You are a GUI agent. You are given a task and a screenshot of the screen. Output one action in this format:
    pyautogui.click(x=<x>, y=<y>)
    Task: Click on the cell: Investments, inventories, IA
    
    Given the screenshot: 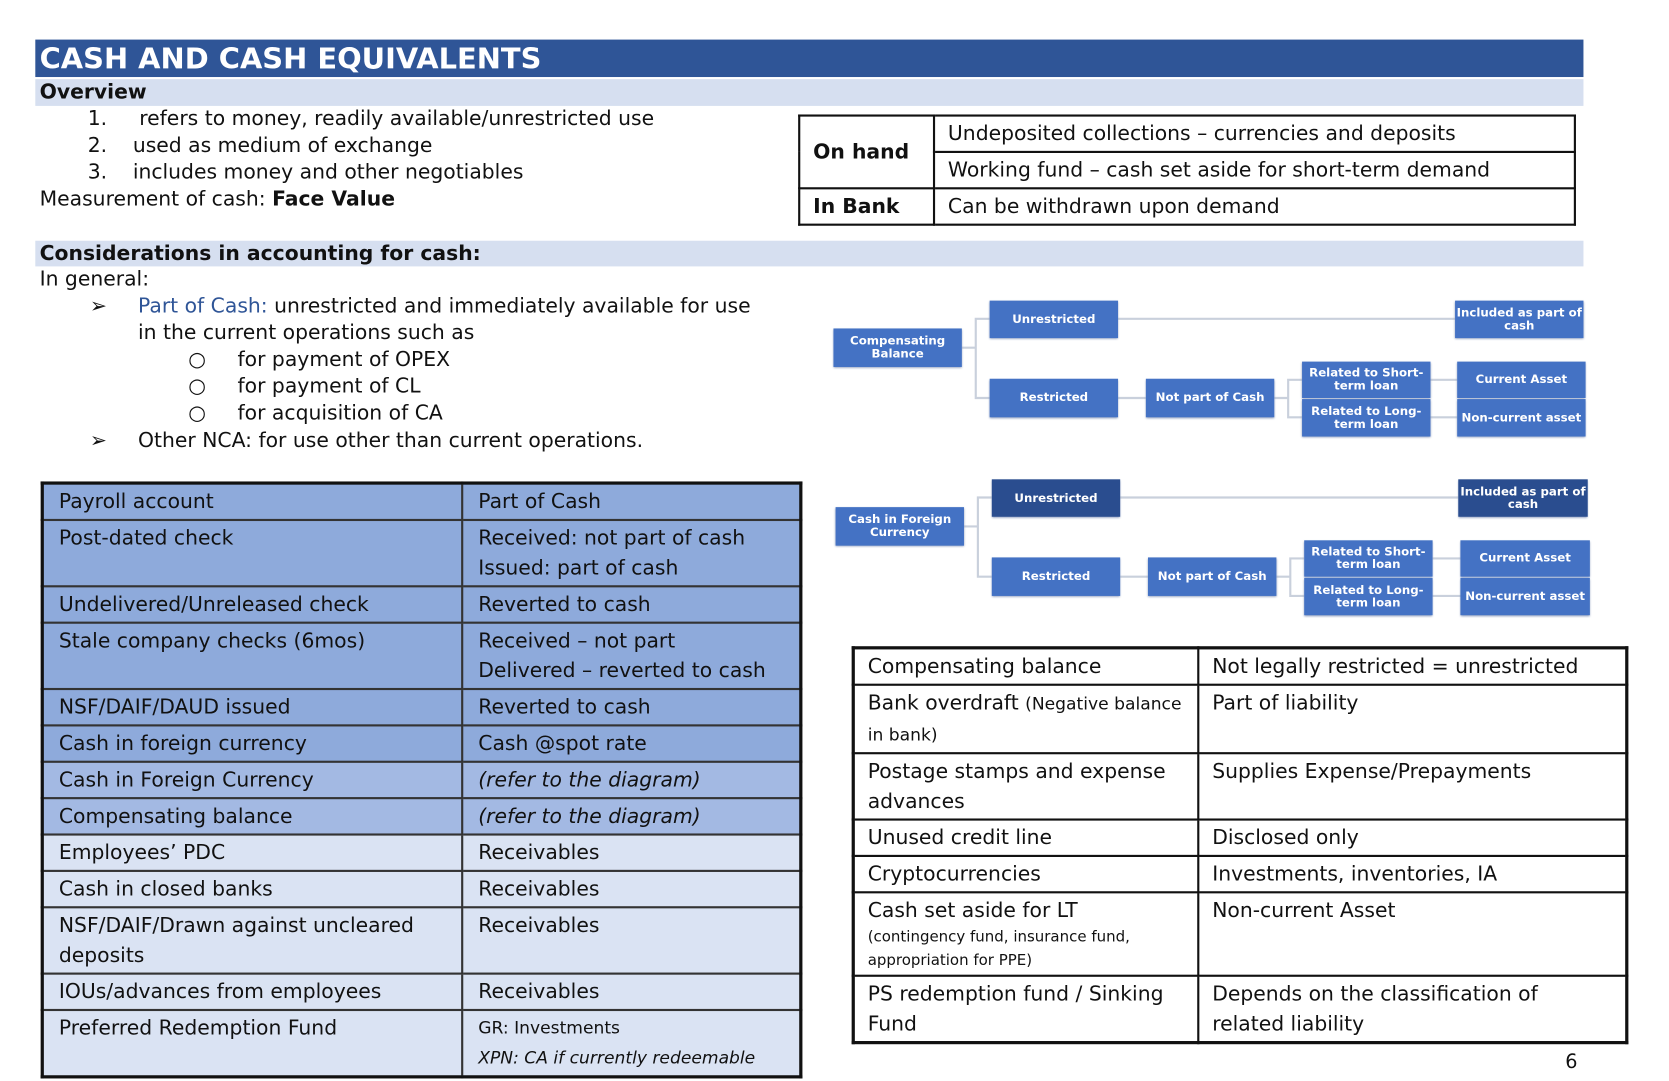 What is the action you would take?
    pyautogui.click(x=1412, y=874)
    